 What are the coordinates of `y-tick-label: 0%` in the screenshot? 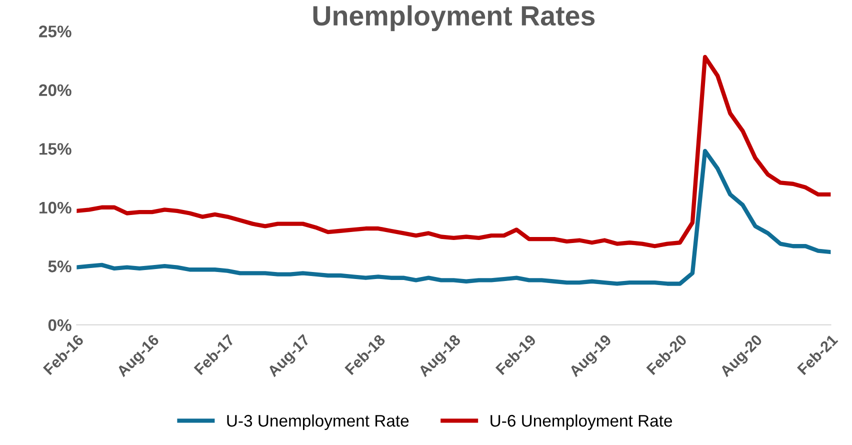 It's located at (60, 325).